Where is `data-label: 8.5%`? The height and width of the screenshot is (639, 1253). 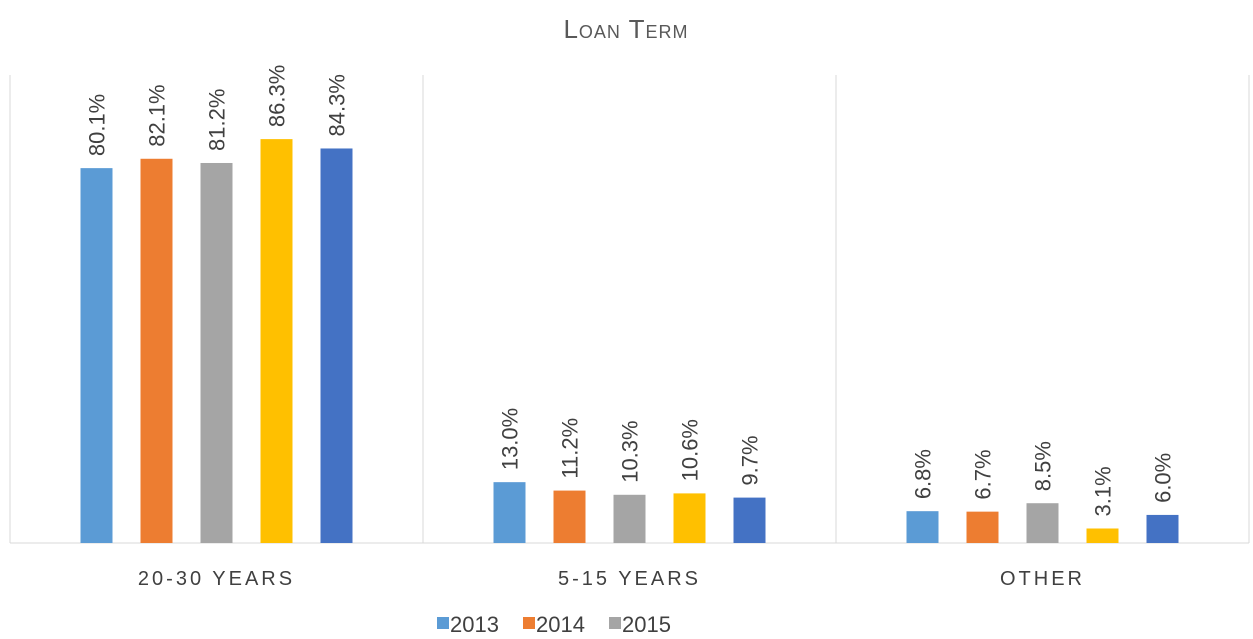 data-label: 8.5% is located at coordinates (1043, 466).